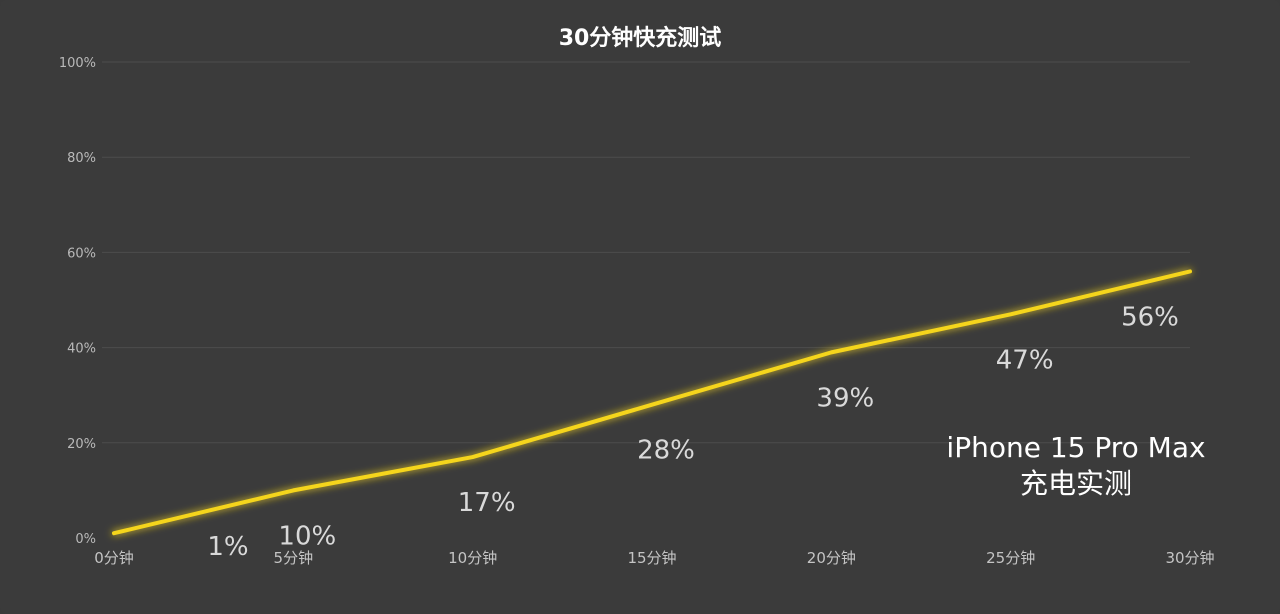  What do you see at coordinates (81, 158) in the screenshot?
I see `y-tick-label: 80%` at bounding box center [81, 158].